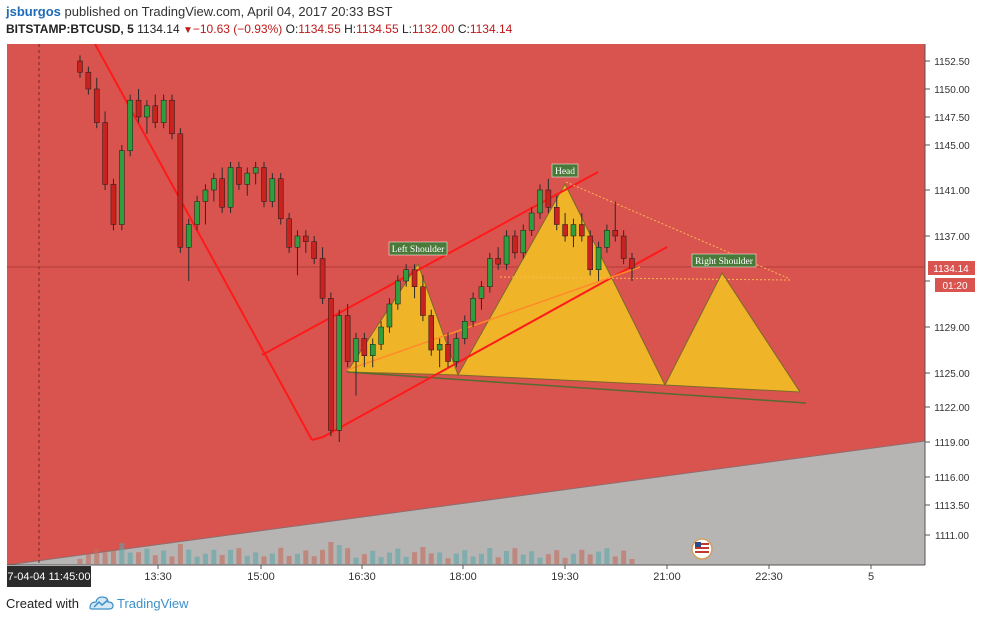 The height and width of the screenshot is (621, 983). Describe the element at coordinates (49, 577) in the screenshot. I see `cursor-time-label: 7-04-04 11:45:00` at that location.